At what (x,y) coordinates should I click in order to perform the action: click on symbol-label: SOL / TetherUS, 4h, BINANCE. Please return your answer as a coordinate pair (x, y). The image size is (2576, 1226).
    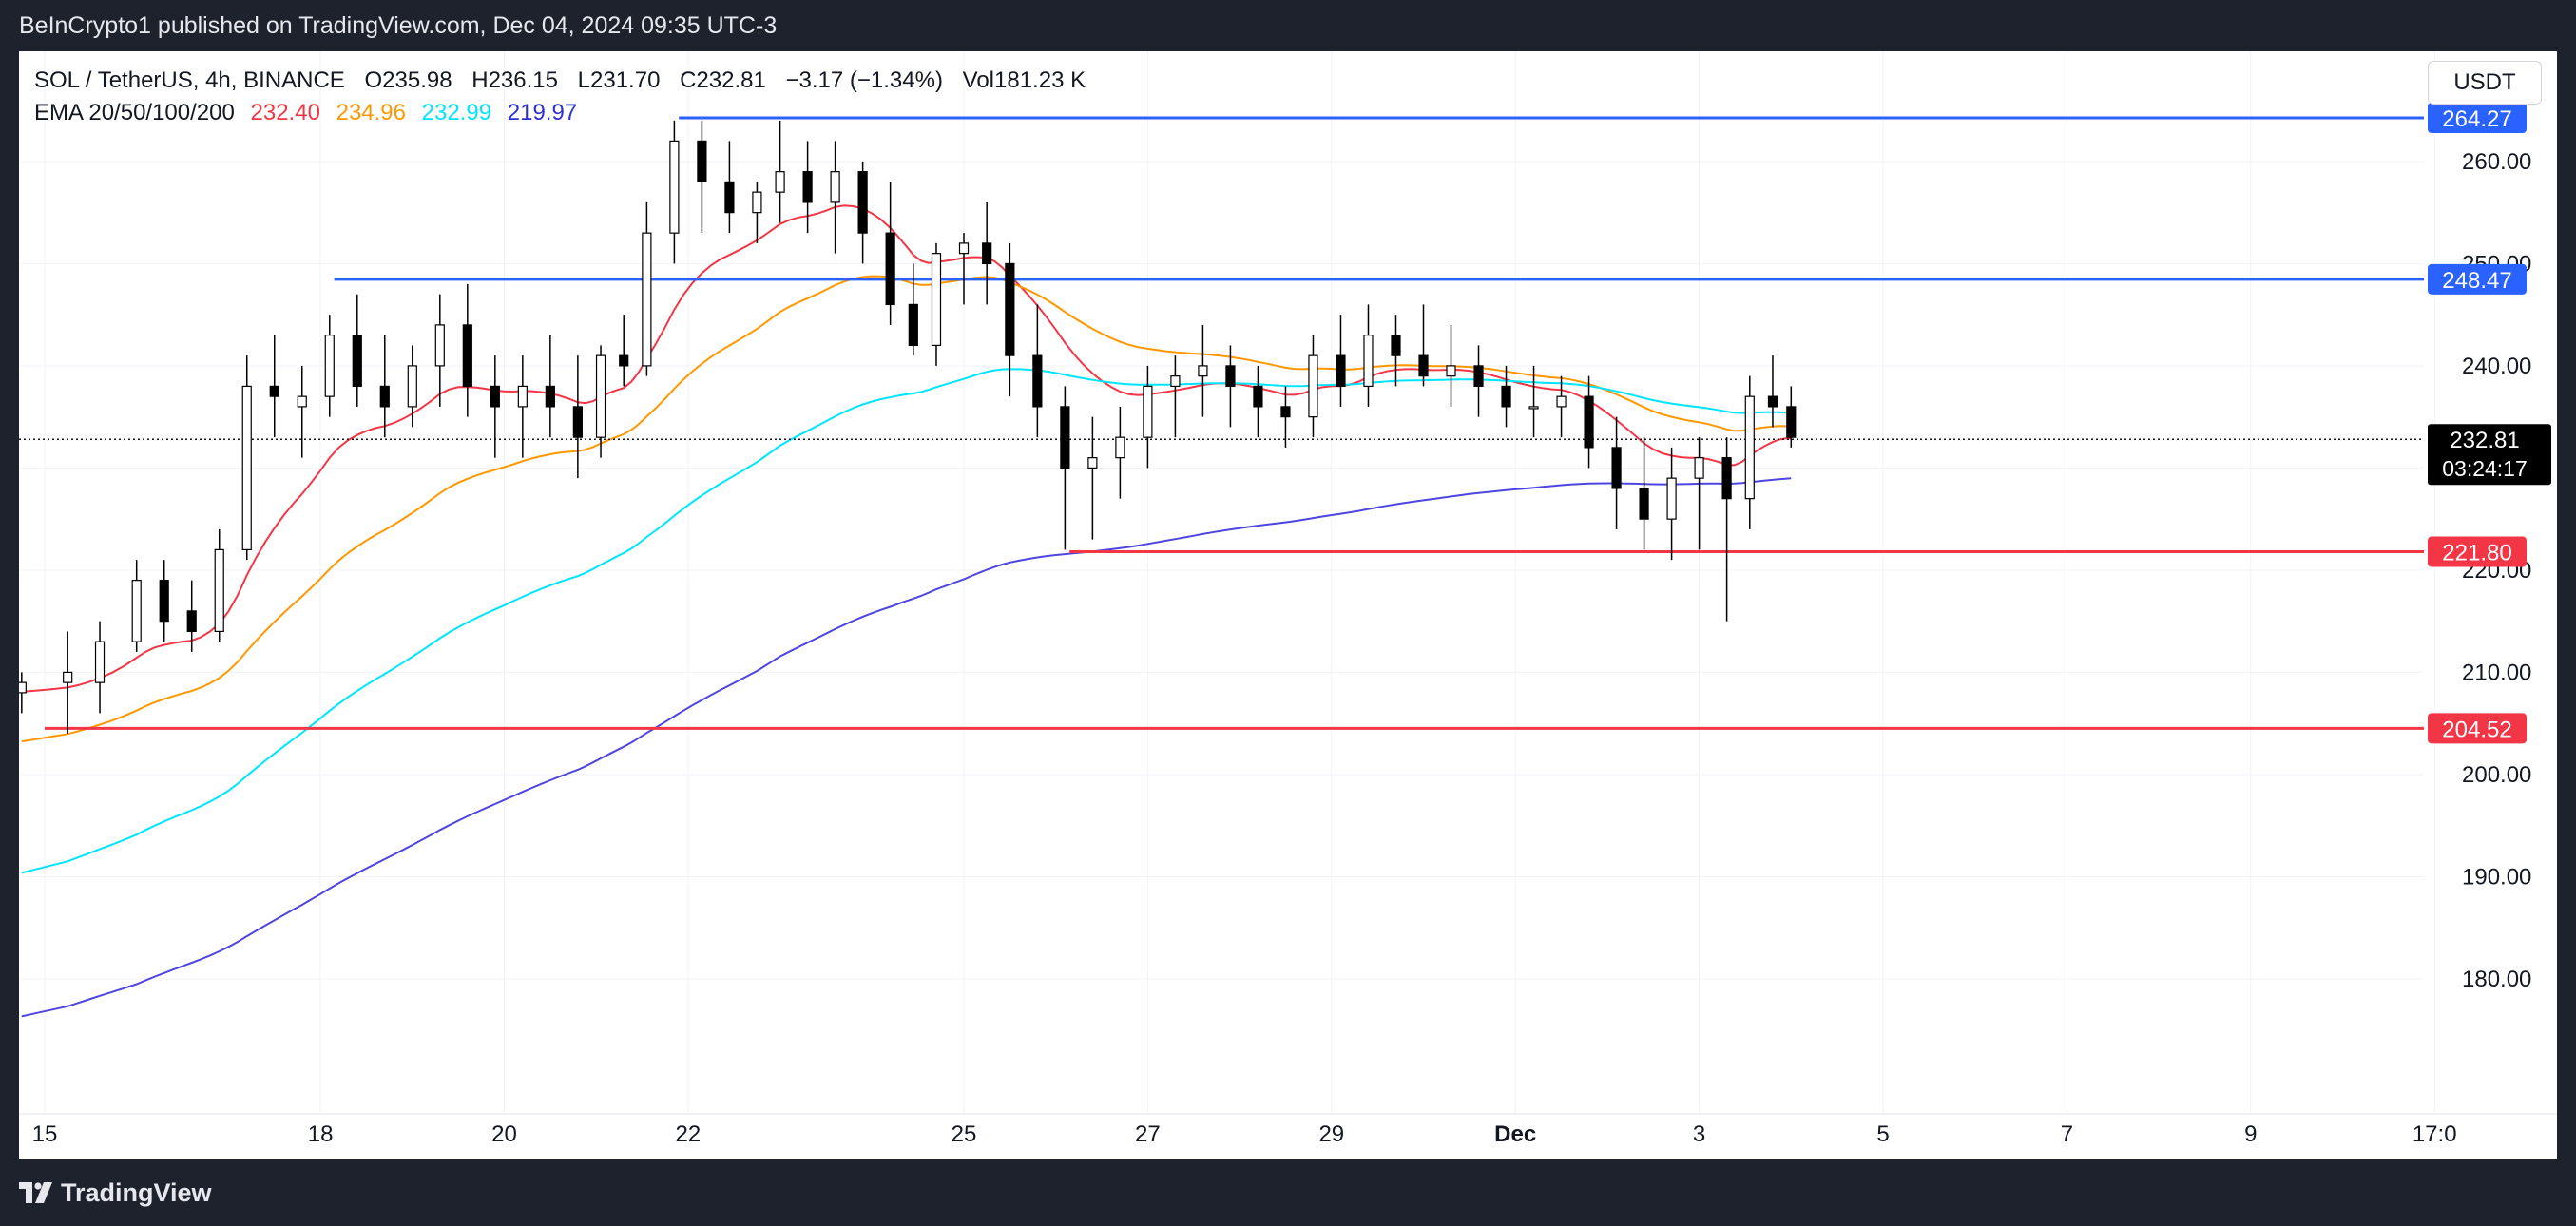
    Looking at the image, I should click on (190, 80).